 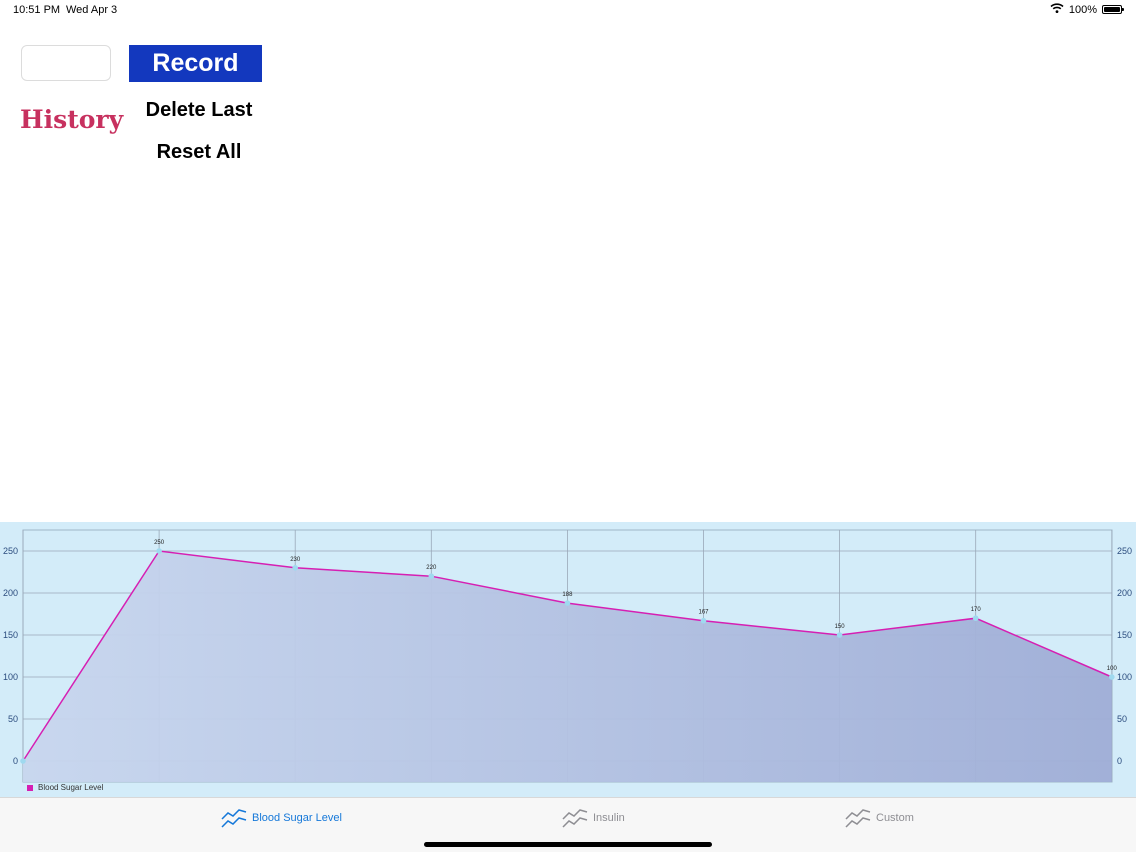 What do you see at coordinates (1124, 677) in the screenshot?
I see `y-tick-label-right: 100` at bounding box center [1124, 677].